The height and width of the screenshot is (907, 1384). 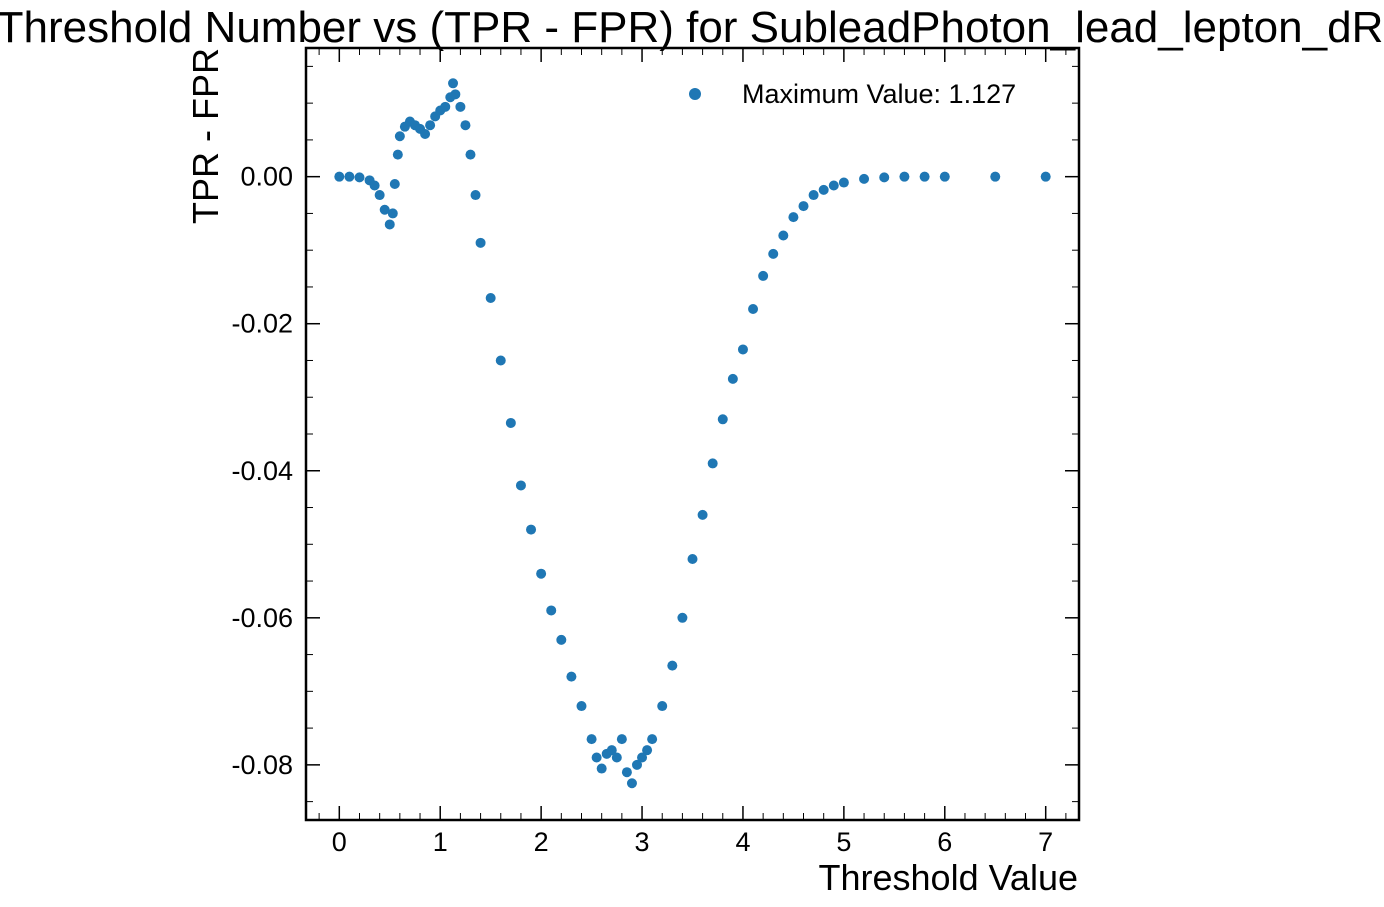 What do you see at coordinates (262, 618) in the screenshot?
I see `y-tick-label: -0.06` at bounding box center [262, 618].